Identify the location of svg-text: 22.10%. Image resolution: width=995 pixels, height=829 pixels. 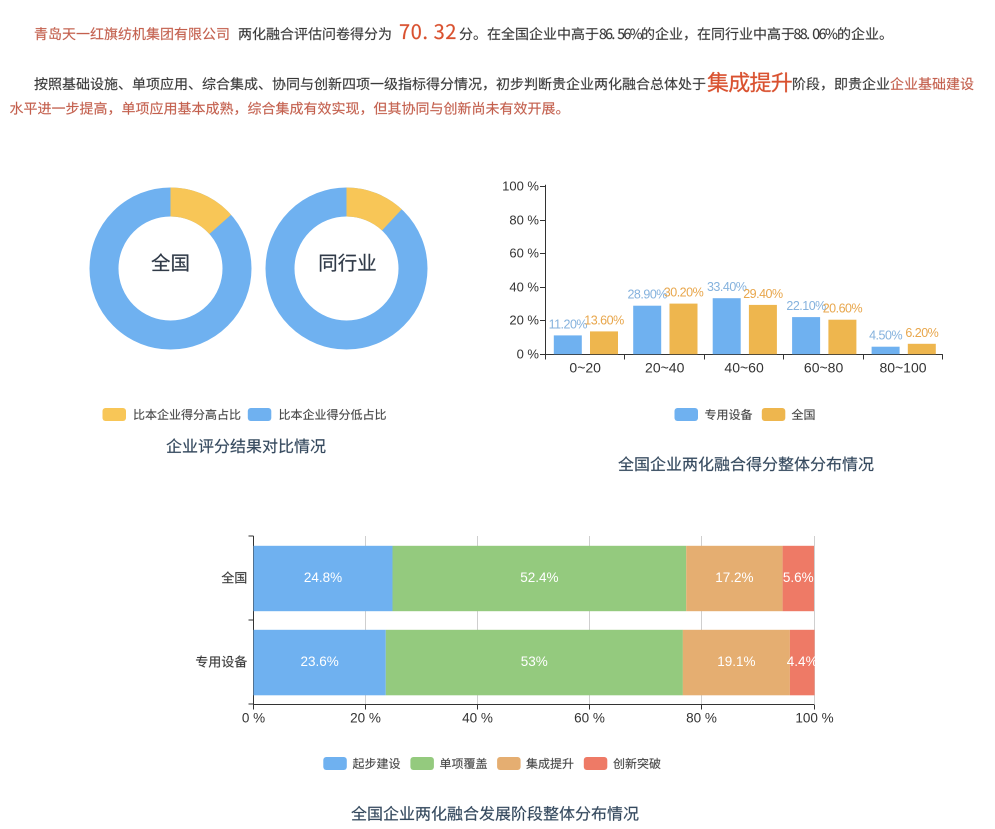
(806, 306).